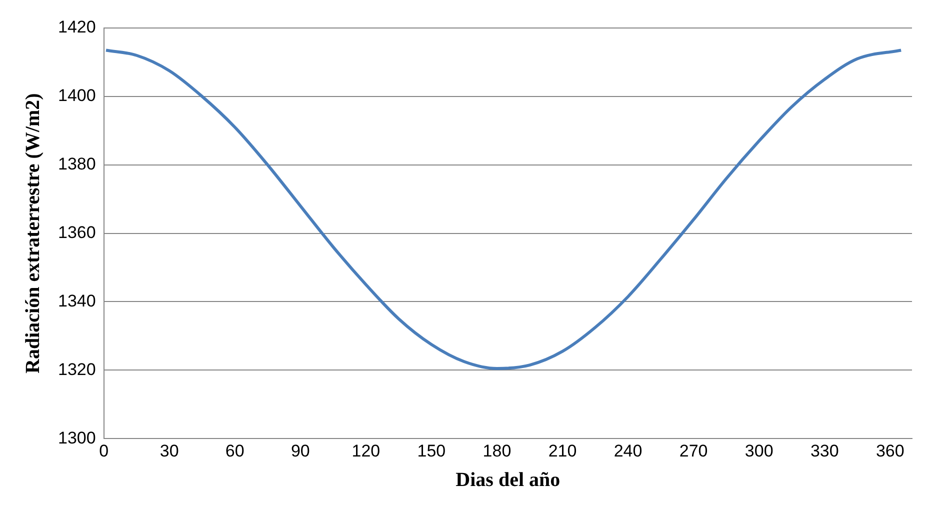  I want to click on y-axis-title: Radiación extraterrestre (W/m2), so click(33, 233).